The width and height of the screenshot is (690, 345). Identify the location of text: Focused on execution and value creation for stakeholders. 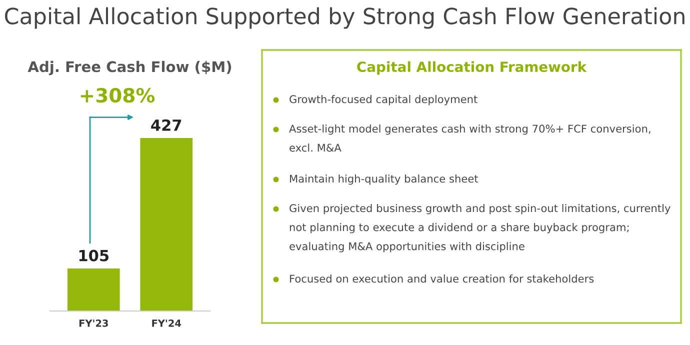
(442, 278).